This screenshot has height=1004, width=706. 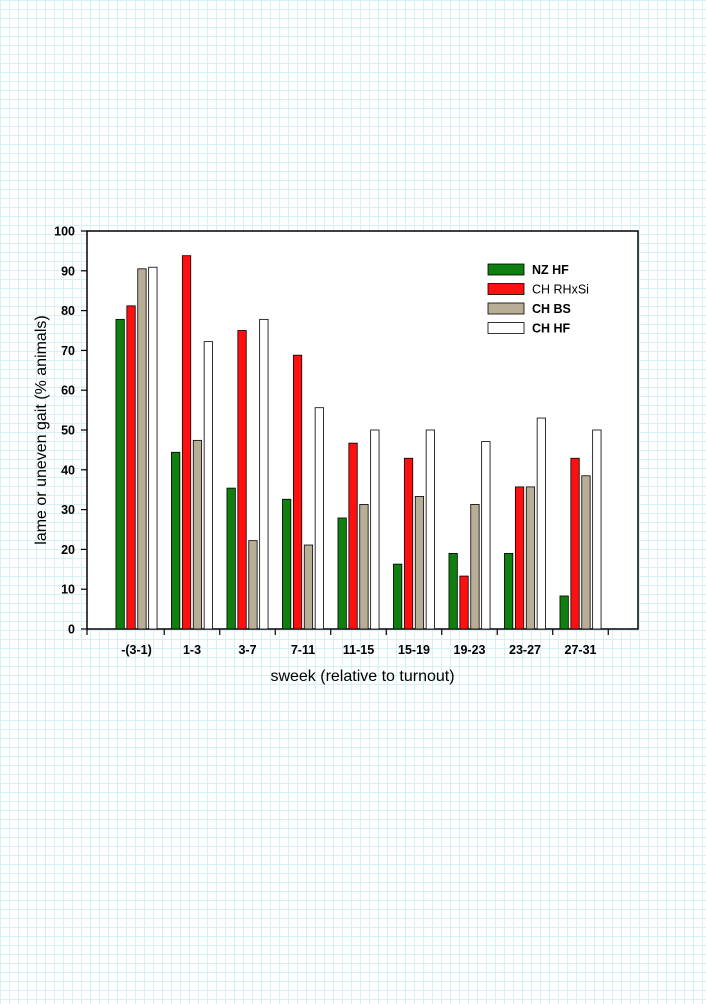 I want to click on y-tick-label: 20, so click(x=68, y=550).